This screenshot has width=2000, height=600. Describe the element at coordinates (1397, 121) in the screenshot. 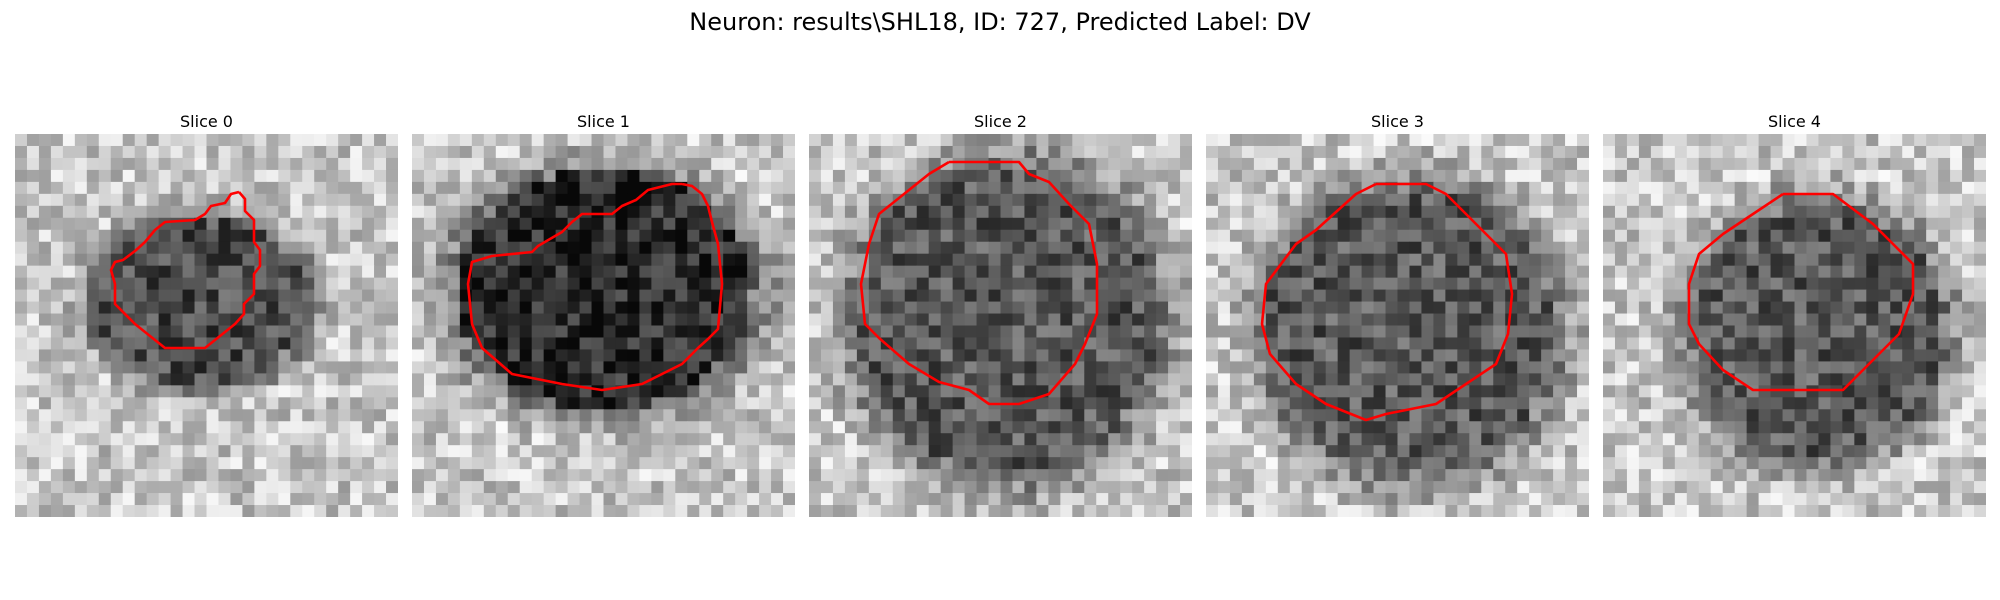

I see `slice-title-3: Slice 3` at that location.